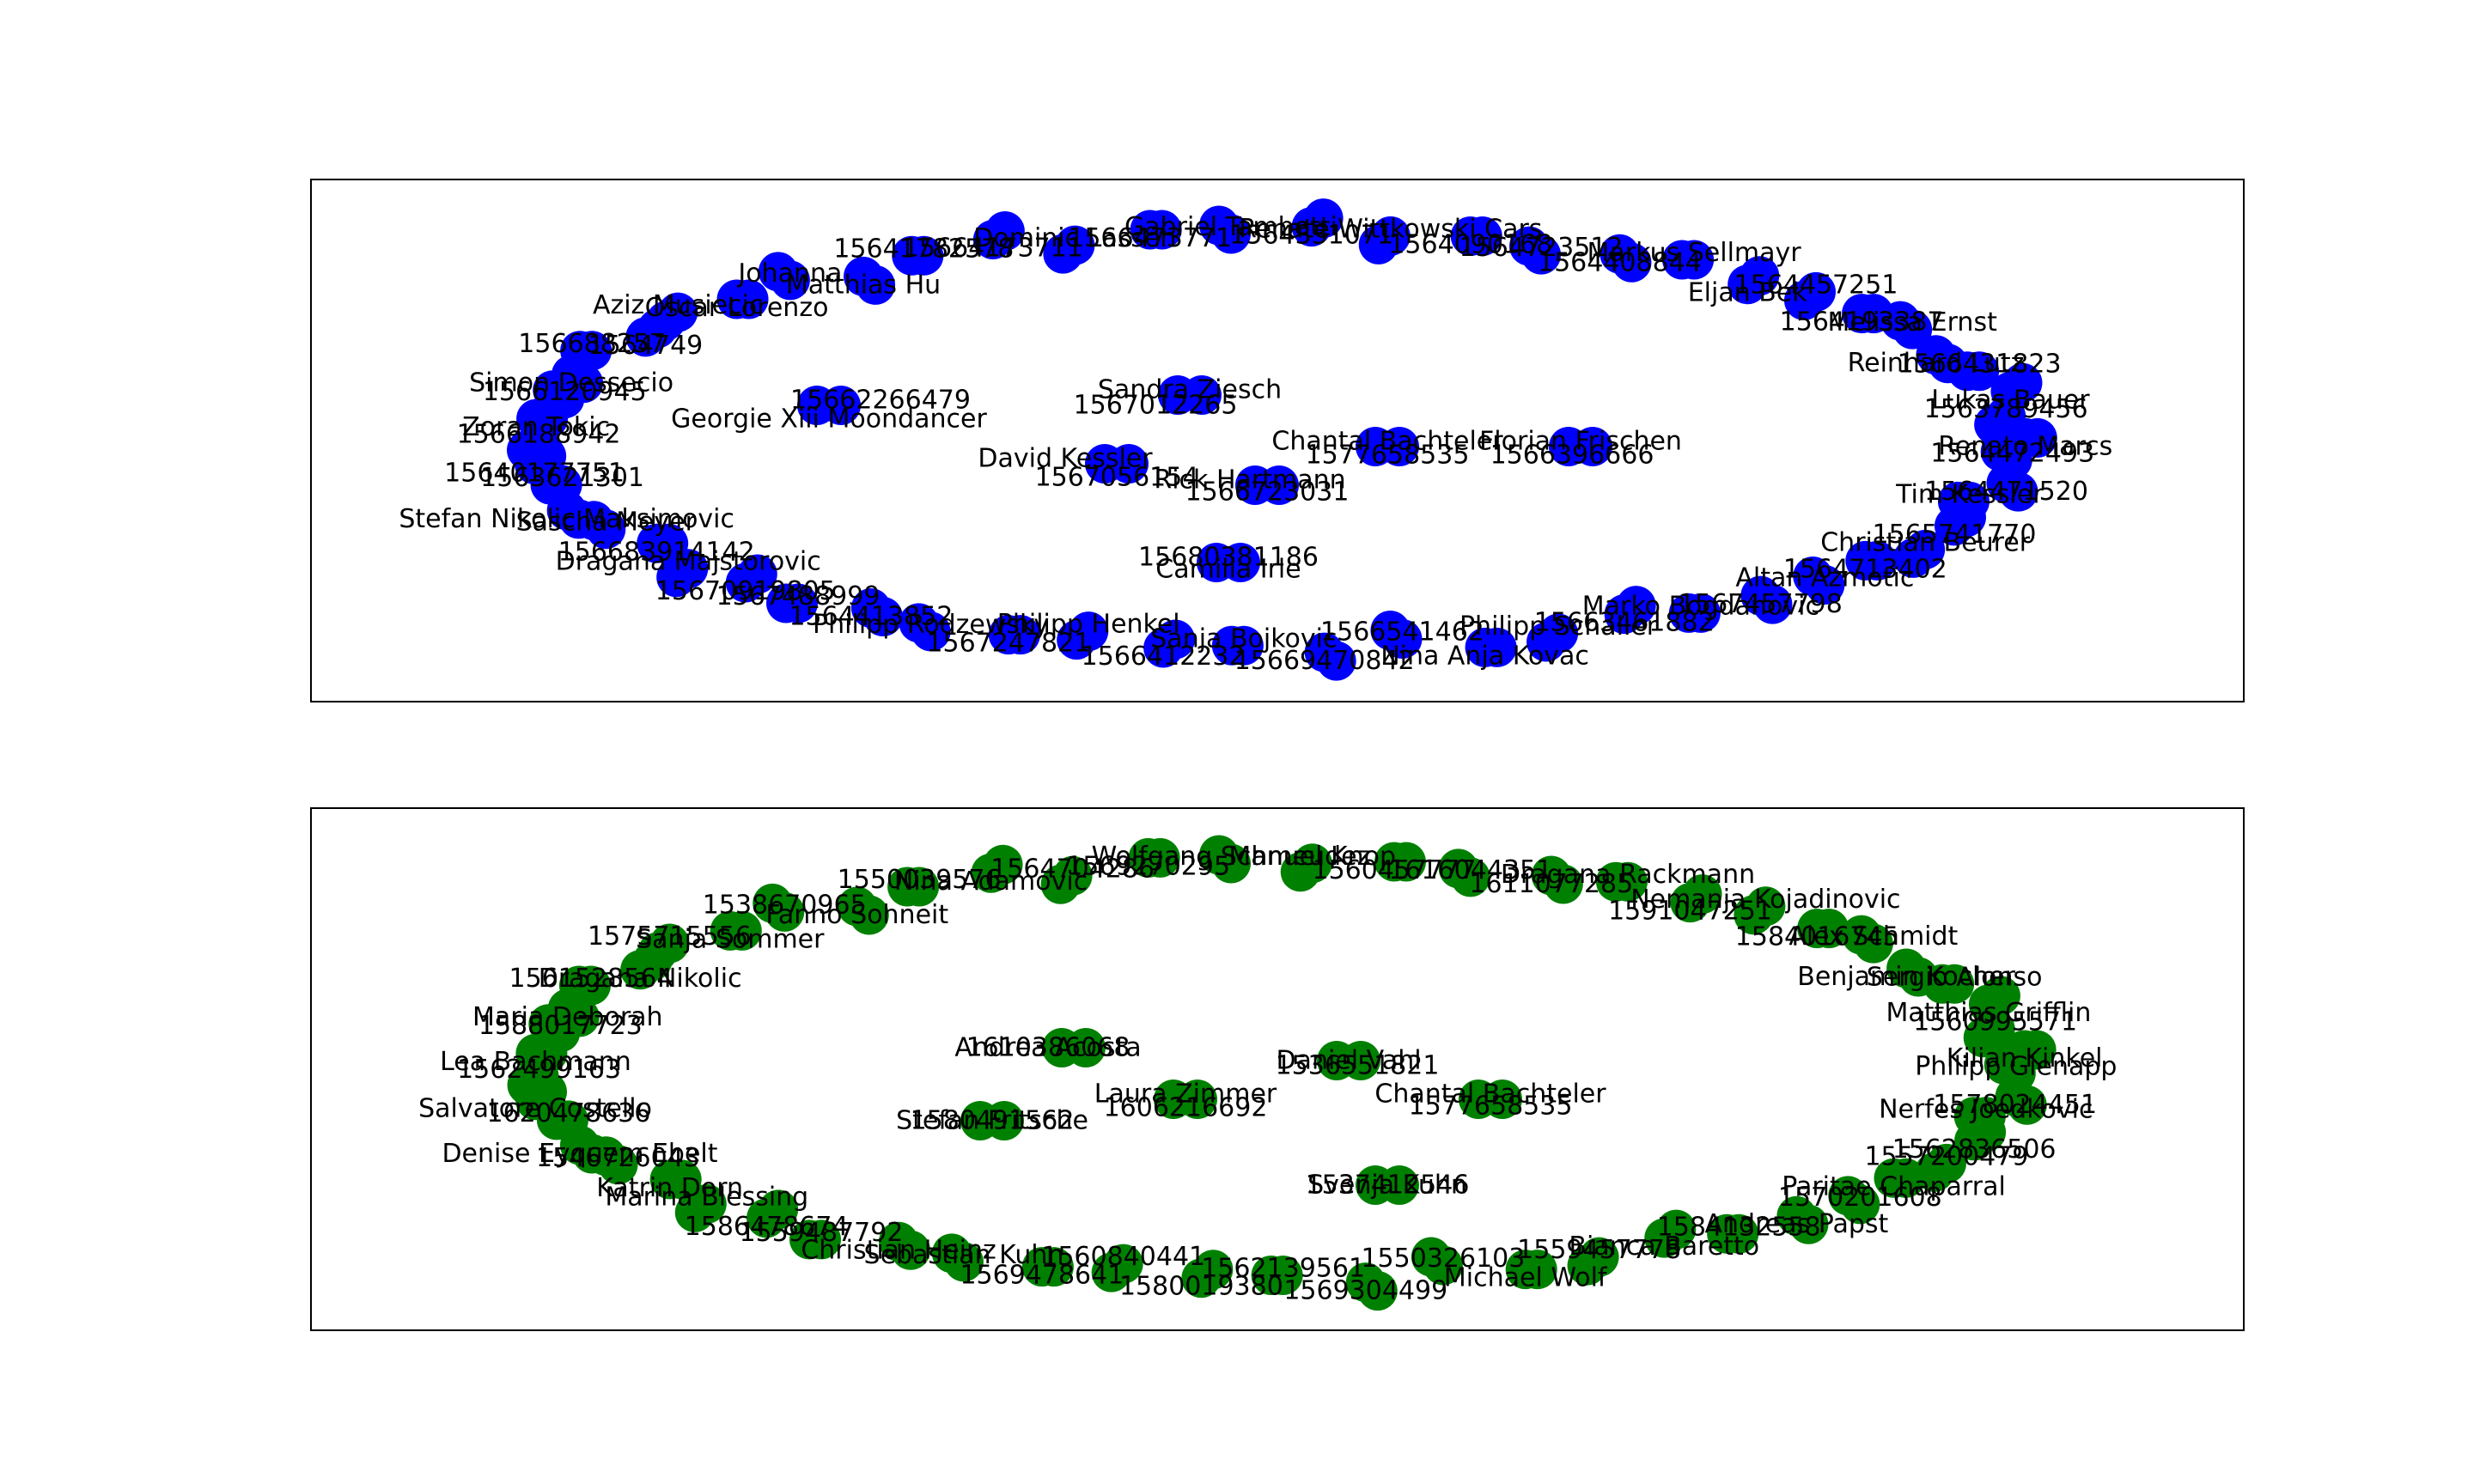 The height and width of the screenshot is (1484, 2474). What do you see at coordinates (871, 617) in the screenshot?
I see `node-label: 1564413852` at bounding box center [871, 617].